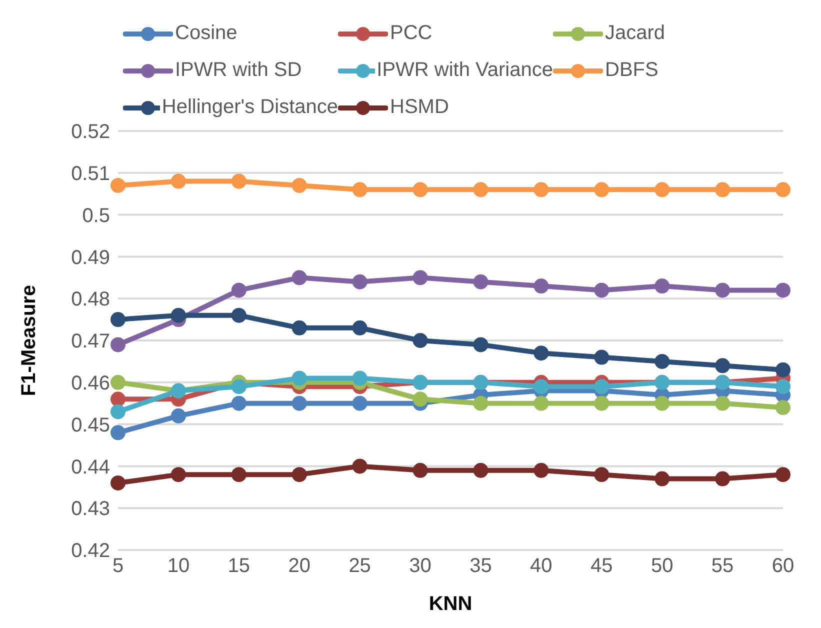 This screenshot has height=628, width=821. Describe the element at coordinates (481, 566) in the screenshot. I see `x-tick-label: 35` at that location.